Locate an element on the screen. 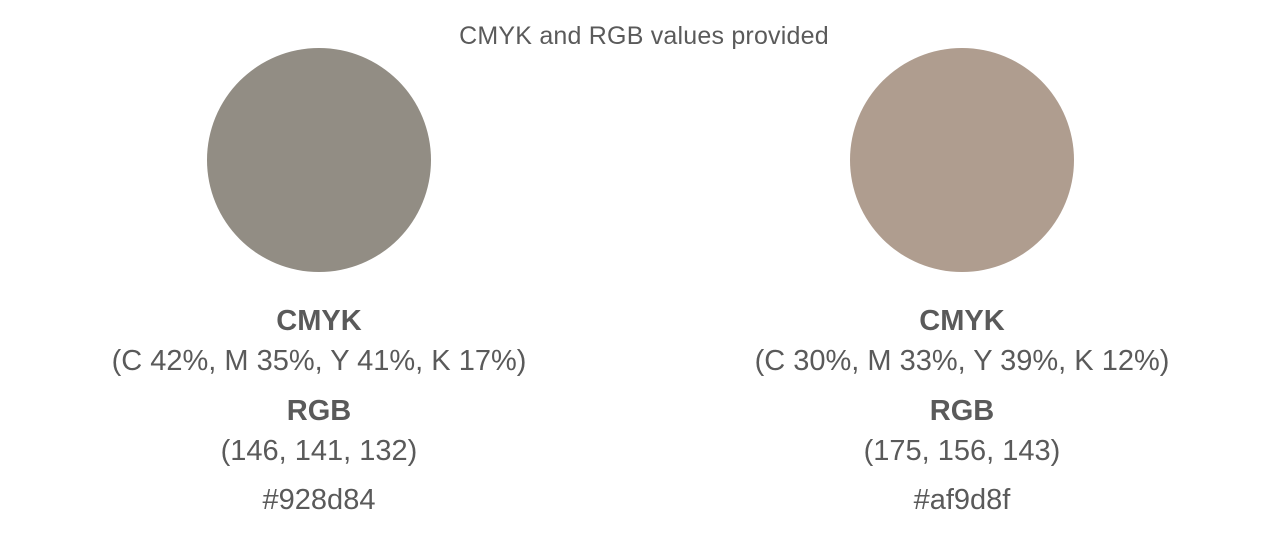 The width and height of the screenshot is (1288, 545). page-title: CMYK and RGB values provided is located at coordinates (644, 36).